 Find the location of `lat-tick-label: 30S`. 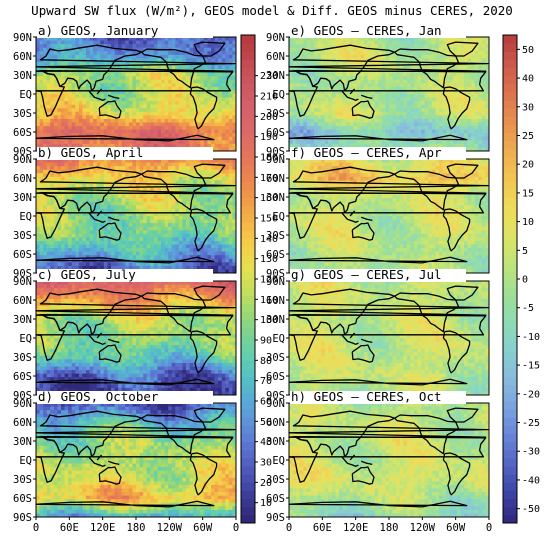

lat-tick-label: 30S is located at coordinates (22, 114).